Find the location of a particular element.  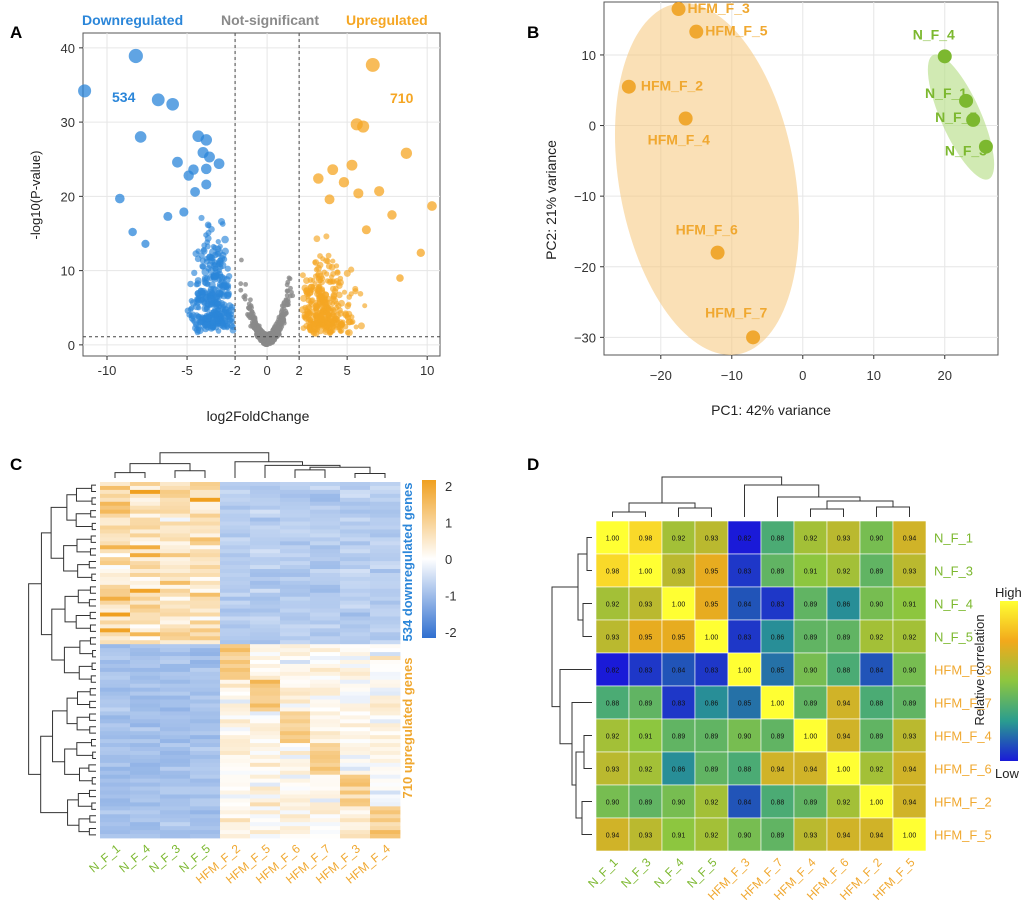

correlation-value: 0.92 is located at coordinates (646, 770).